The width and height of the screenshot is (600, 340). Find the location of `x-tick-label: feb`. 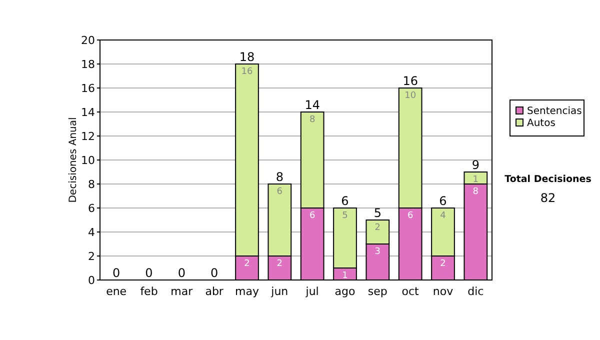

x-tick-label: feb is located at coordinates (149, 291).